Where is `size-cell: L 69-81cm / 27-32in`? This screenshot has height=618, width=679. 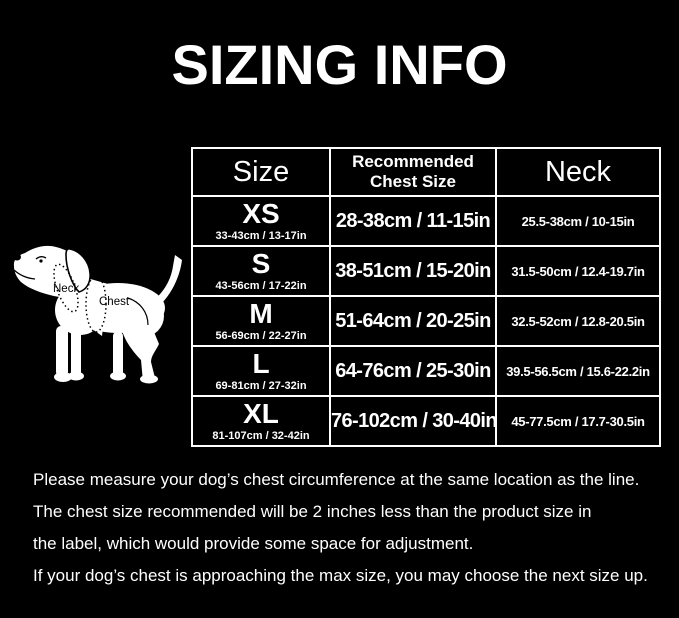
size-cell: L 69-81cm / 27-32in is located at coordinates (261, 371).